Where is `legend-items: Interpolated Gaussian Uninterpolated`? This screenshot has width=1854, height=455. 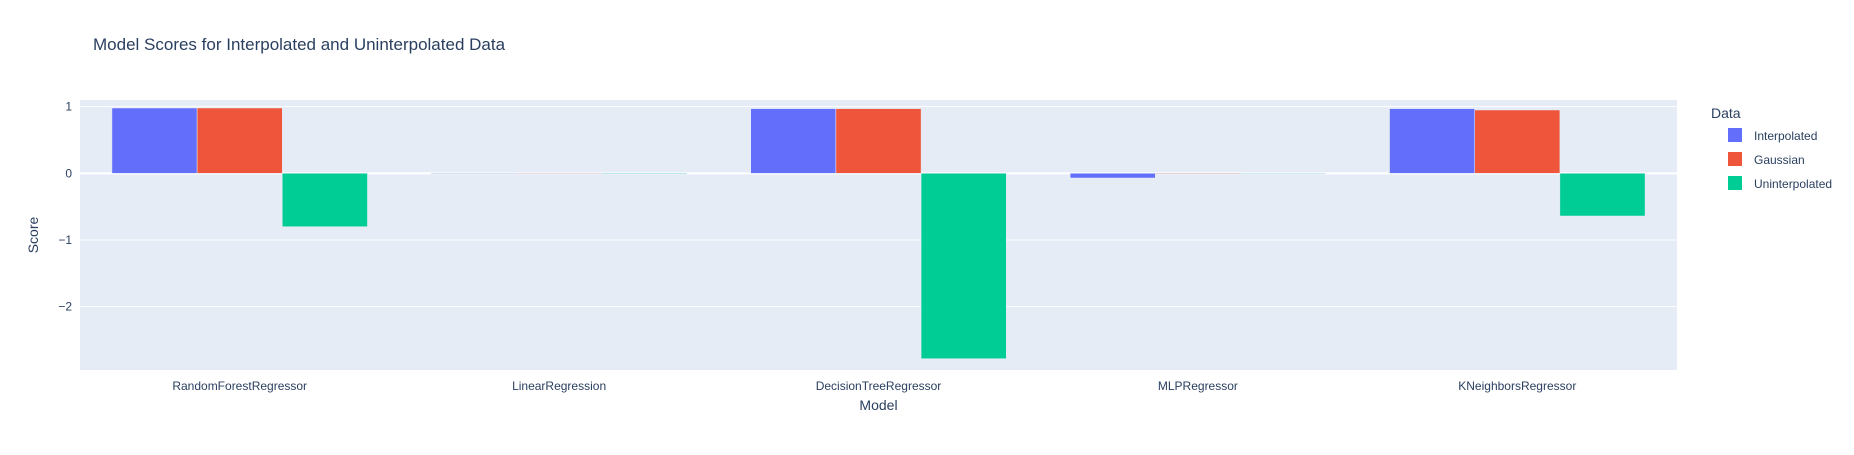 legend-items: Interpolated Gaussian Uninterpolated is located at coordinates (1780, 159).